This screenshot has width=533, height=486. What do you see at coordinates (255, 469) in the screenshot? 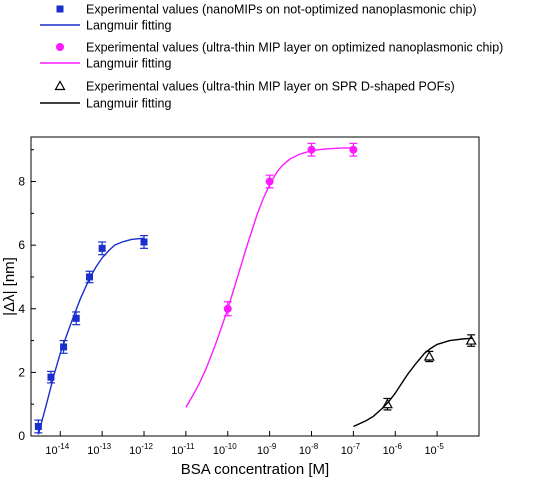
I see `x-axis-title: BSA concentration [M]` at bounding box center [255, 469].